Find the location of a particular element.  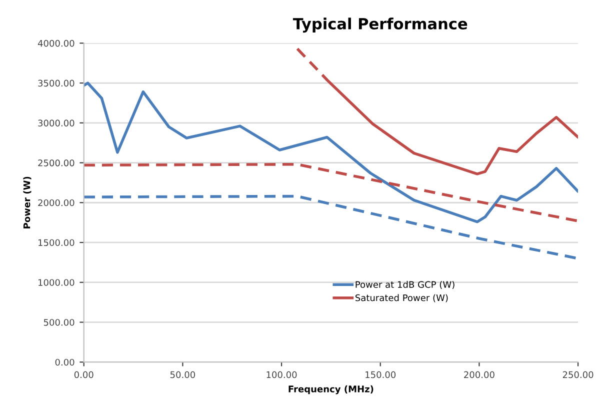

y-tick-label: 3000.00 is located at coordinates (56, 123).